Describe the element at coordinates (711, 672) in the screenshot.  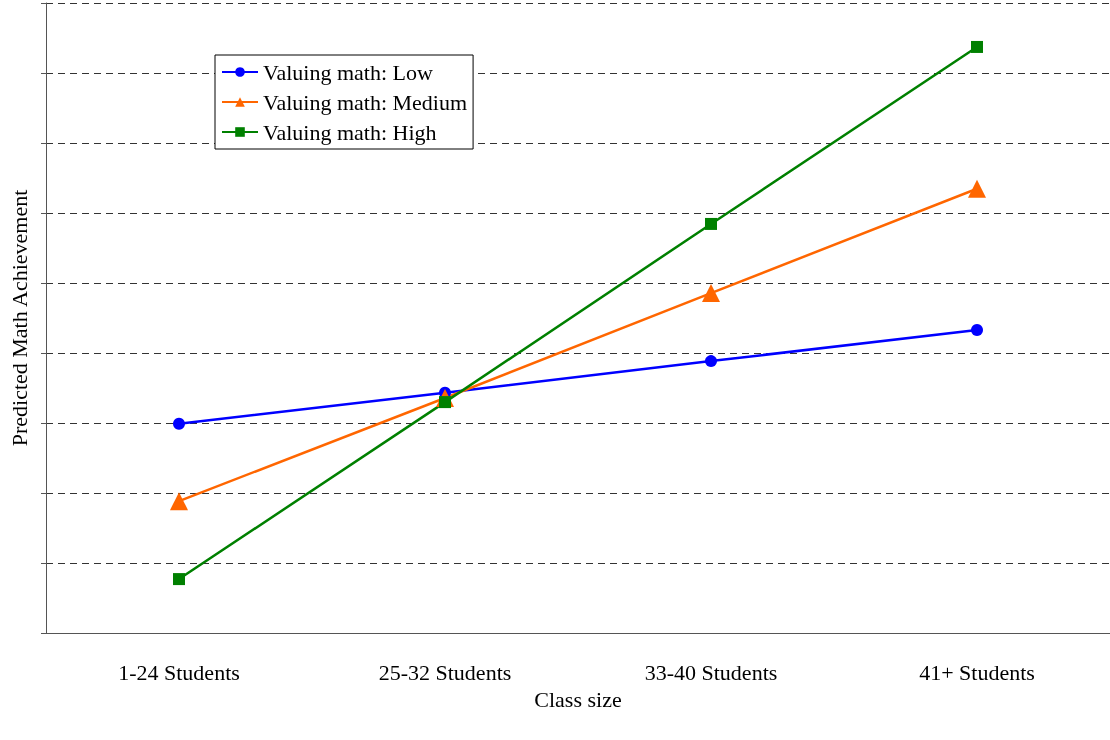
I see `x-tick-label: 33-40 Students` at that location.